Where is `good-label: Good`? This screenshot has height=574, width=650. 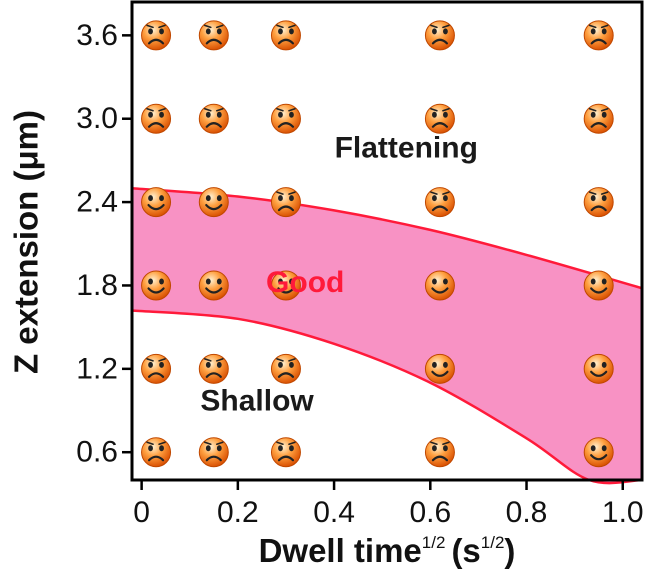
good-label: Good is located at coordinates (305, 282).